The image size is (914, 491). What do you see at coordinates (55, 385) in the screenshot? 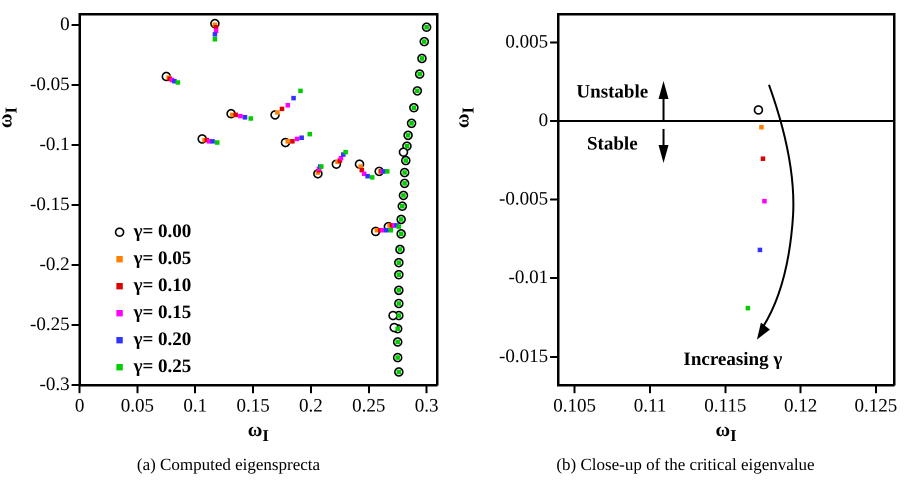
I see `y-tick-label: -0.3` at bounding box center [55, 385].